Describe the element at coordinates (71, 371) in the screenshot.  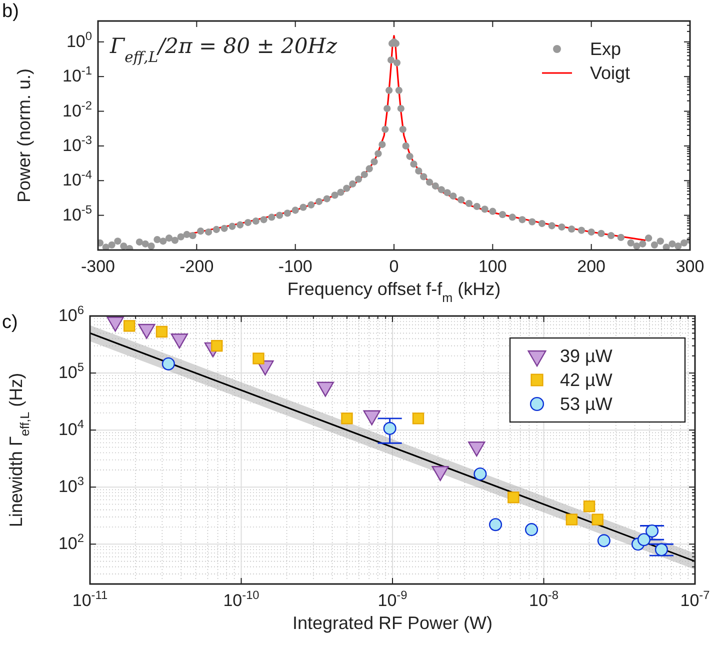
I see `y-tick-label: 10$^{5}$` at that location.